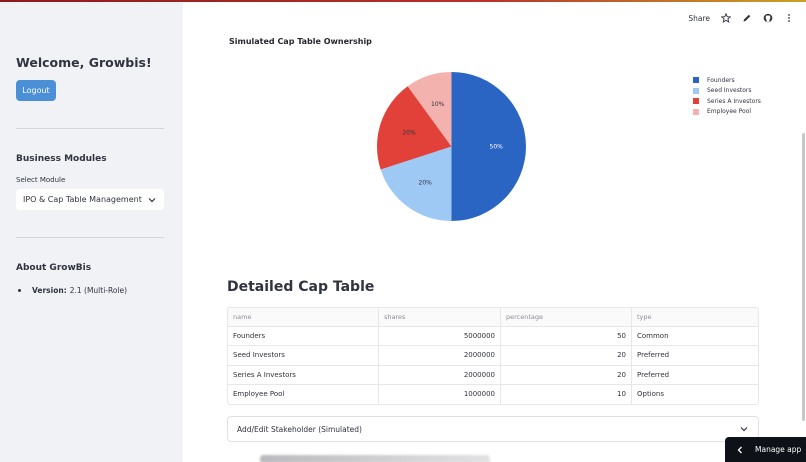  Describe the element at coordinates (438, 104) in the screenshot. I see `pie-slice-label: 10%` at that location.